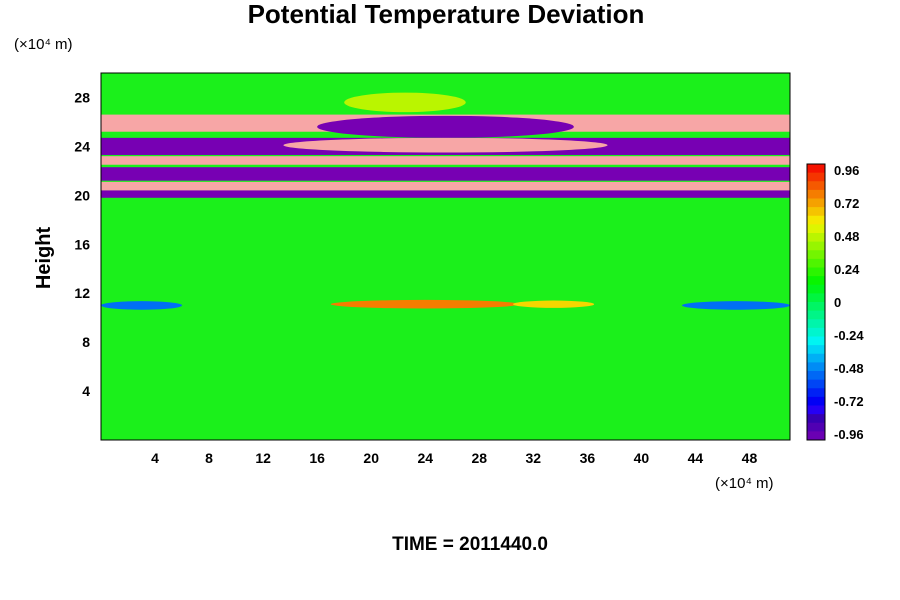  Describe the element at coordinates (846, 236) in the screenshot. I see `colorbar-label-2: 0.48` at that location.